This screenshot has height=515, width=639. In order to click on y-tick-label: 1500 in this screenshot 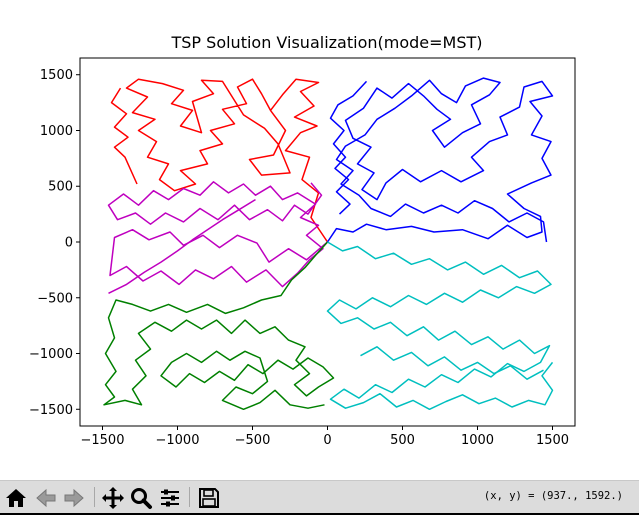, I will do `click(56, 75)`.